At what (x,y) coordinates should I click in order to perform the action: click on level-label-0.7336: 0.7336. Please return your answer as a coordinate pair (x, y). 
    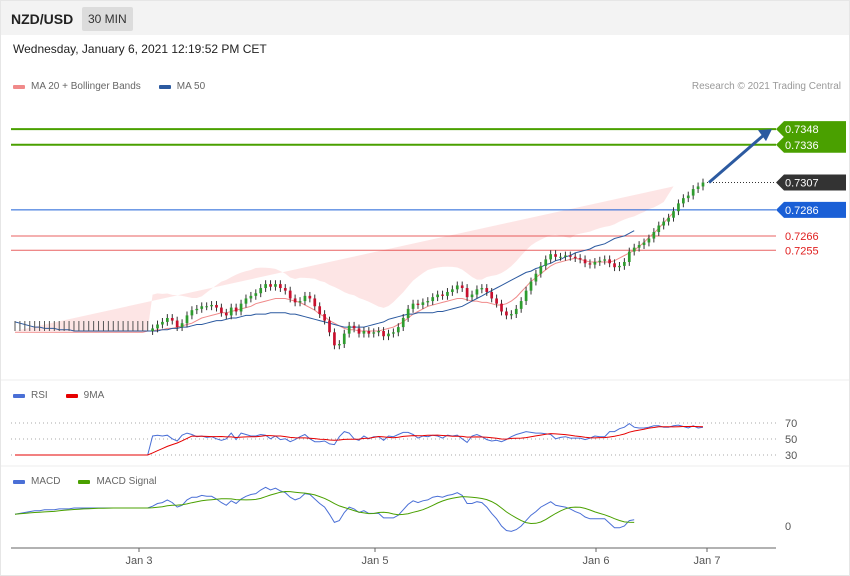
    Looking at the image, I should click on (802, 146).